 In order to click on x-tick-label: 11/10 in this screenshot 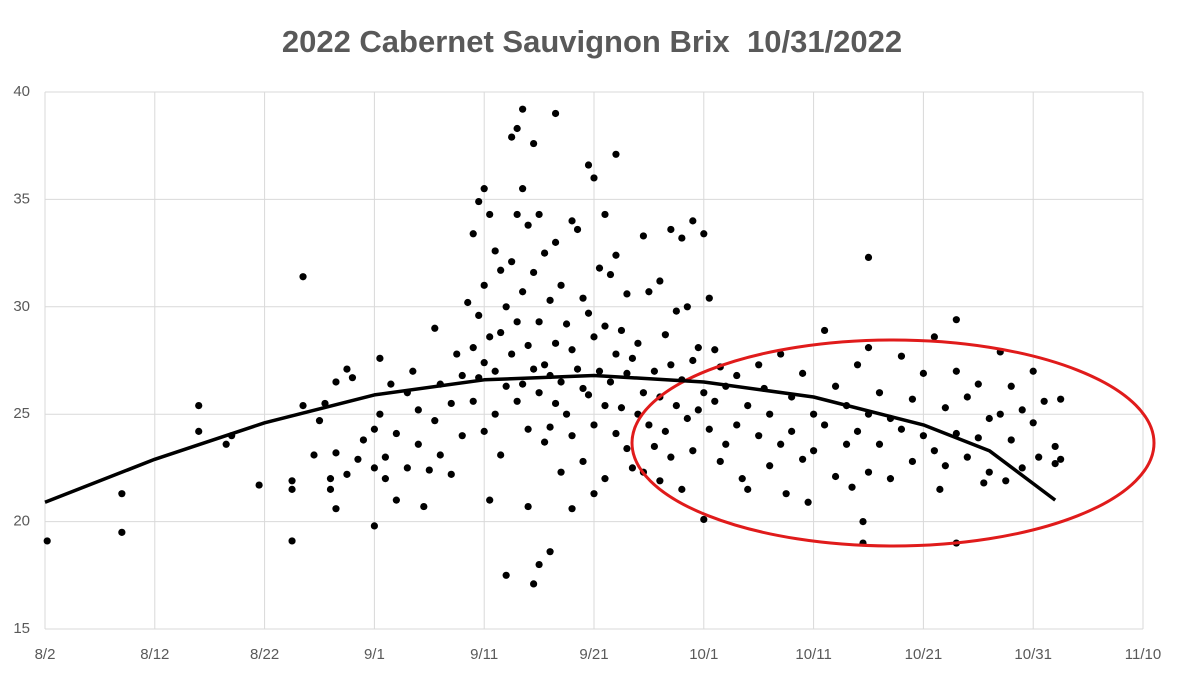, I will do `click(1143, 654)`.